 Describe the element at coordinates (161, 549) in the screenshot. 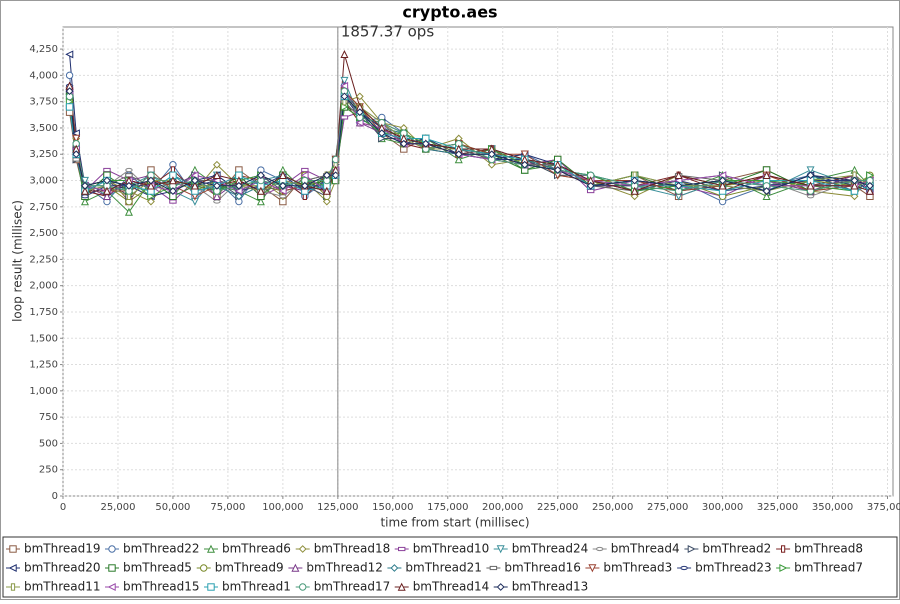

I see `legend-label: bmThread22` at that location.